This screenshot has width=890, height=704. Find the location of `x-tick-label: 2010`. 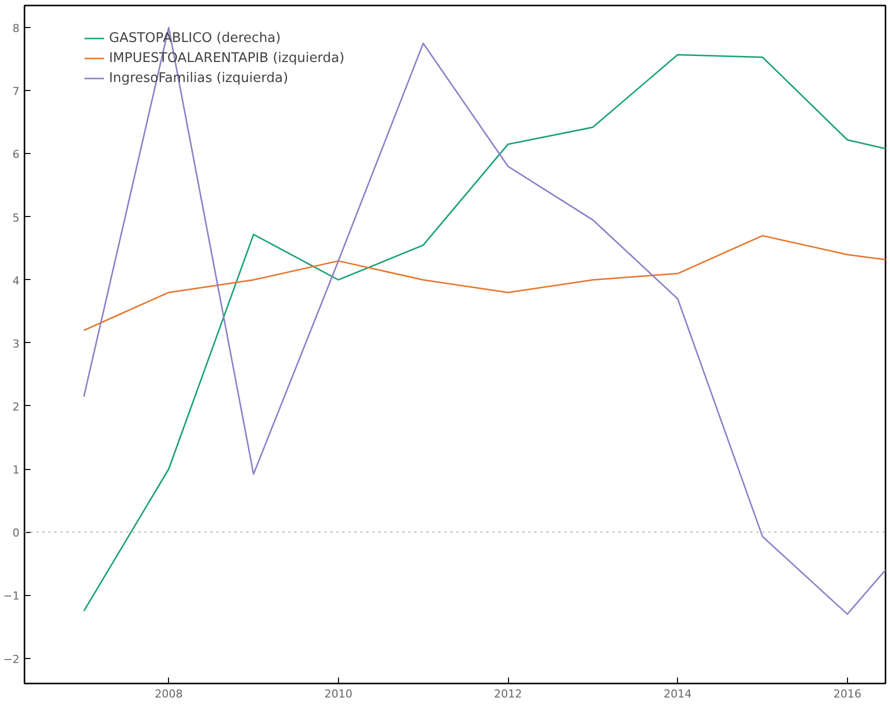

x-tick-label: 2010 is located at coordinates (338, 694).